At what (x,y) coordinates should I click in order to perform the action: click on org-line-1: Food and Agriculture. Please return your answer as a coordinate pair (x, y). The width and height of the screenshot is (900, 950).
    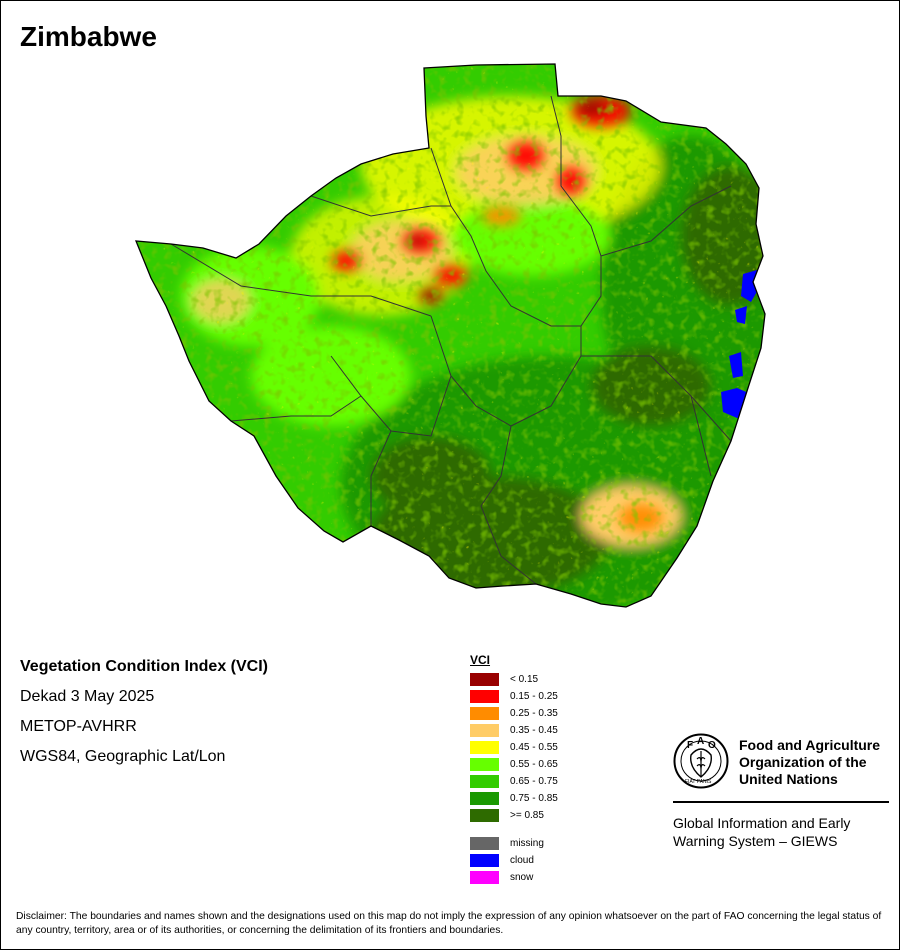
    Looking at the image, I should click on (810, 745).